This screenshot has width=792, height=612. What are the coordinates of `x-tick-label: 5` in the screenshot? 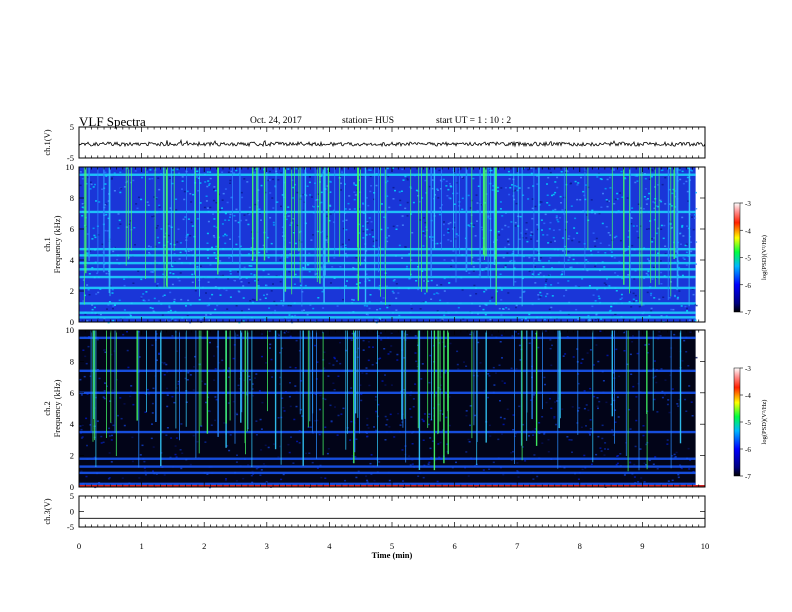 It's located at (392, 546).